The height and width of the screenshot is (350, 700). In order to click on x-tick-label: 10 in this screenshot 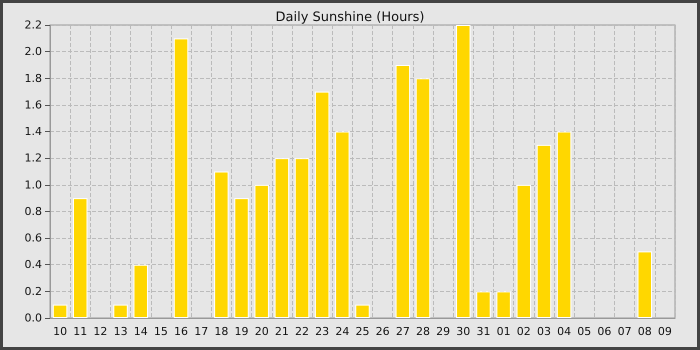, I will do `click(60, 331)`.